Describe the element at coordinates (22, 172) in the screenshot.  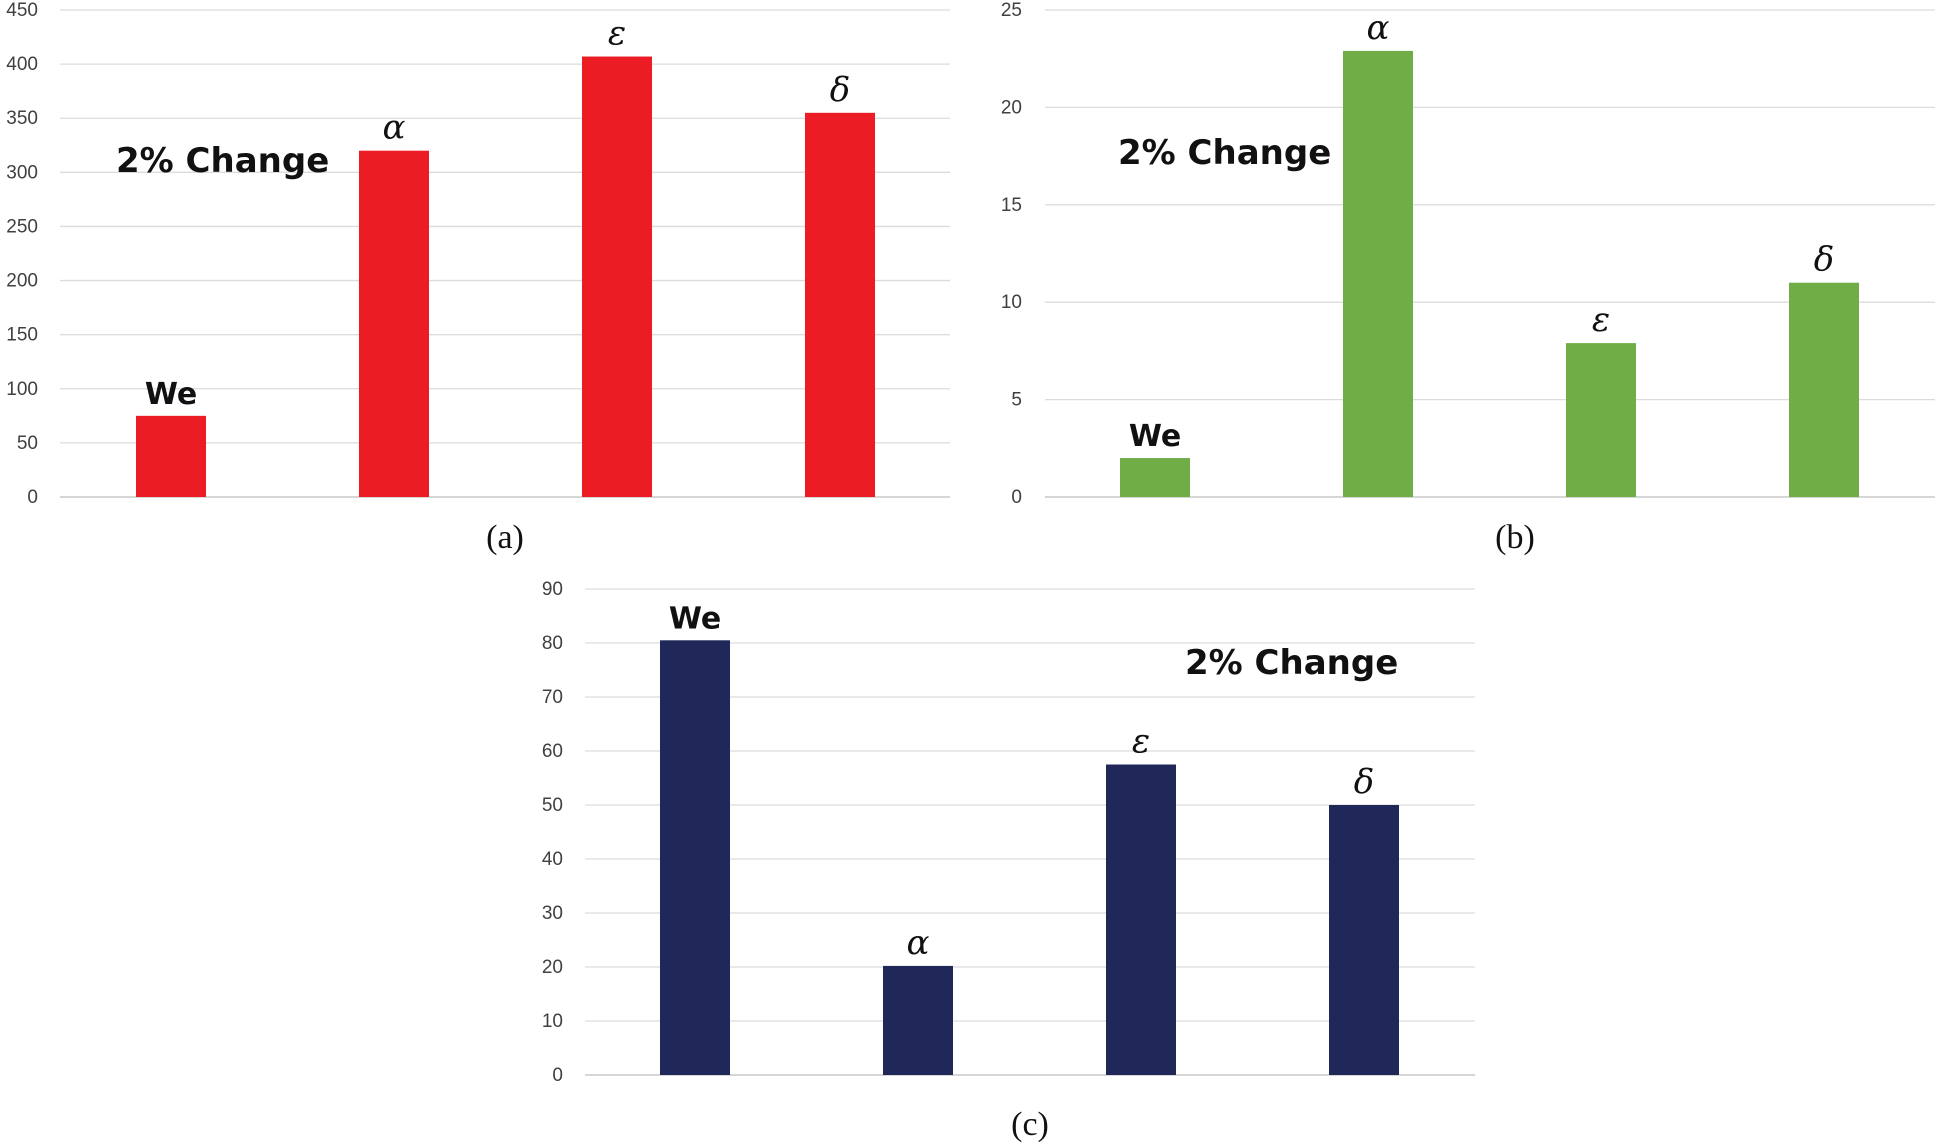
I see `y-tick-label: 300` at that location.